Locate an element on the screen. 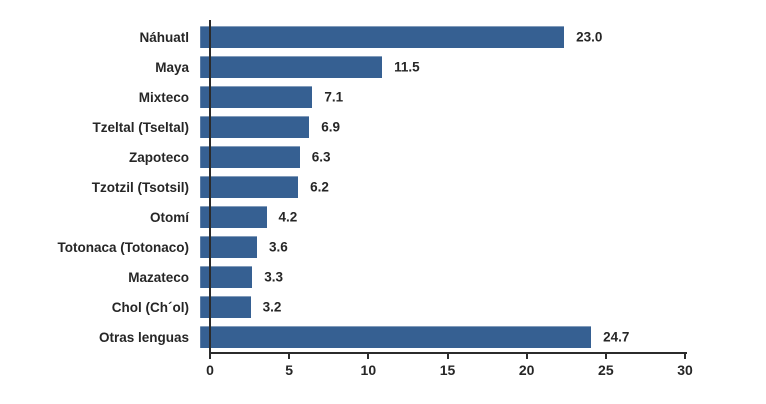  chart-row: Otomí 4.2 is located at coordinates (343, 217).